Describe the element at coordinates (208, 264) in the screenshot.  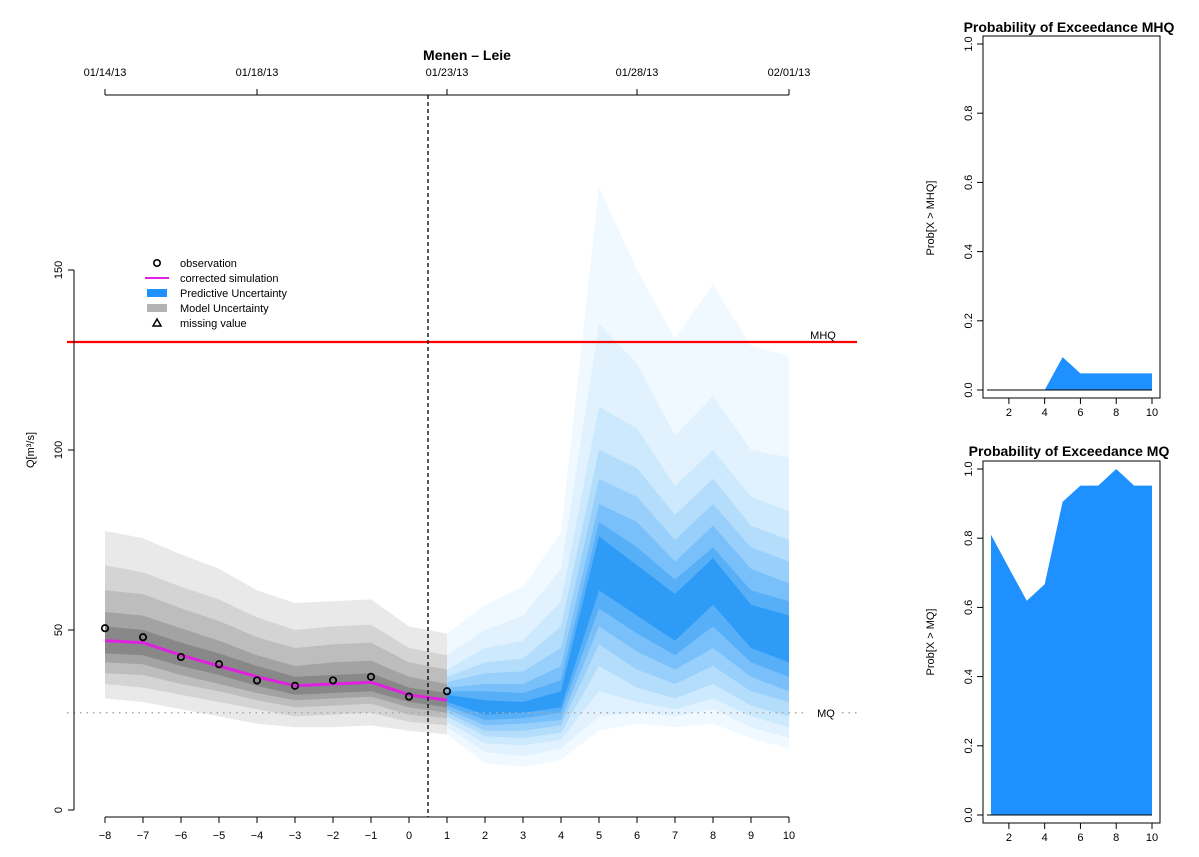
I see `legend-observation-label: observation` at that location.